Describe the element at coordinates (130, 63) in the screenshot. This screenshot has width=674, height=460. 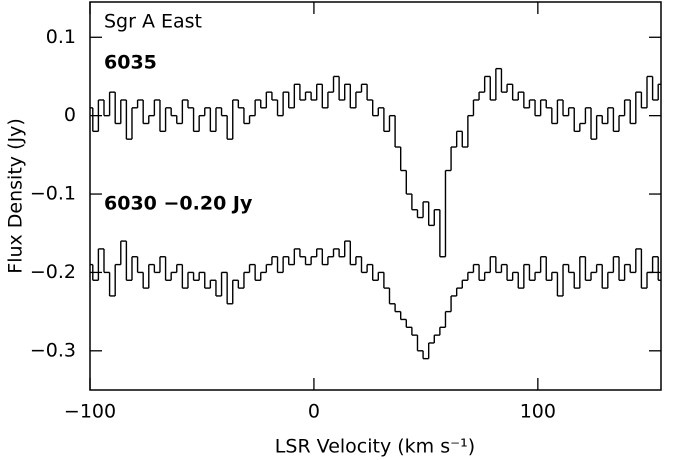
I see `series-label: 6035` at that location.